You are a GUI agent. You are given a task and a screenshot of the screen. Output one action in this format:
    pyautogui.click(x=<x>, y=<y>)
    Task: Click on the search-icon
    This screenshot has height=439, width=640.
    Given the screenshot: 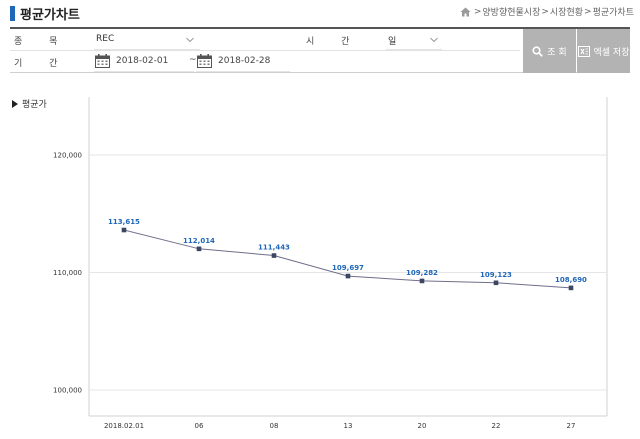 What is the action you would take?
    pyautogui.click(x=538, y=51)
    